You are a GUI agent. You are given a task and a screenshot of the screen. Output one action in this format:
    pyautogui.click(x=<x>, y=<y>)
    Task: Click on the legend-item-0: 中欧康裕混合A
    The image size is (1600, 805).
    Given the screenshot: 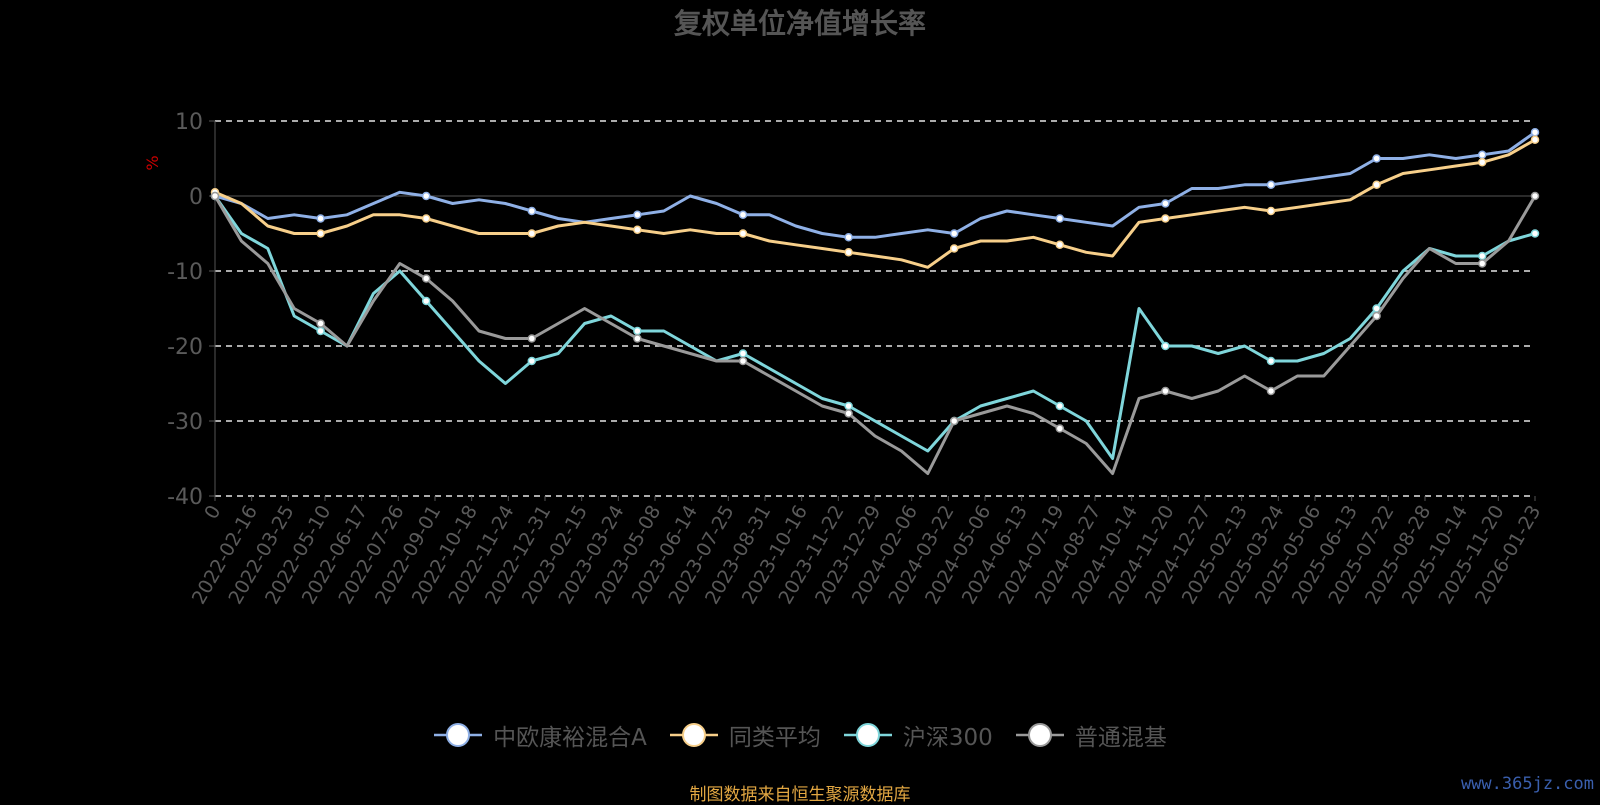 What is the action you would take?
    pyautogui.click(x=540, y=735)
    